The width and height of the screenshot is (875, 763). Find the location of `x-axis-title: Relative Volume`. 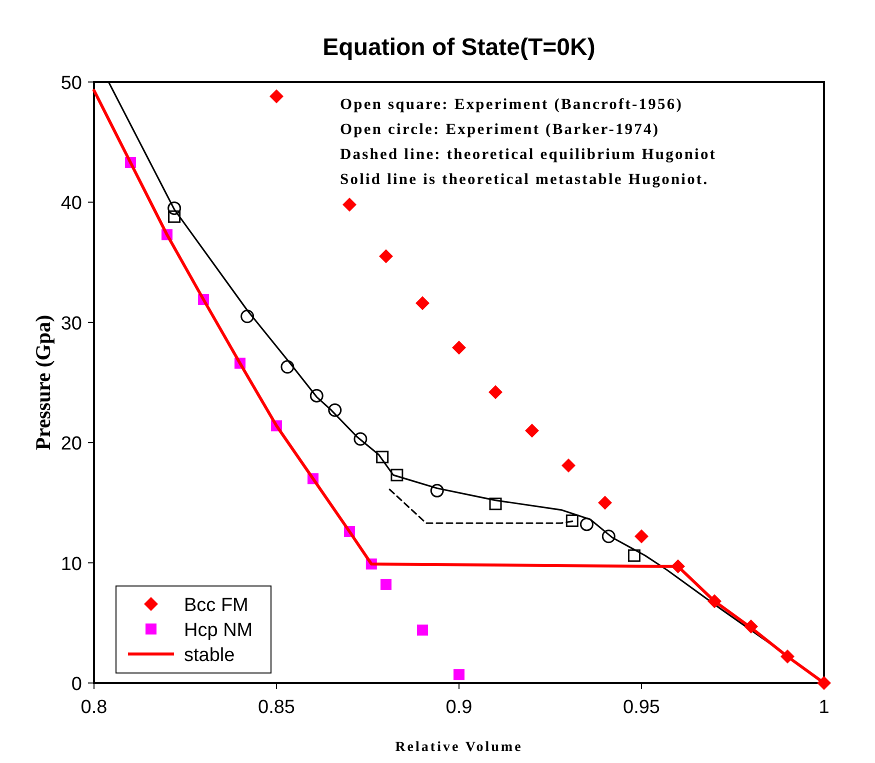

x-axis-title: Relative Volume is located at coordinates (459, 747).